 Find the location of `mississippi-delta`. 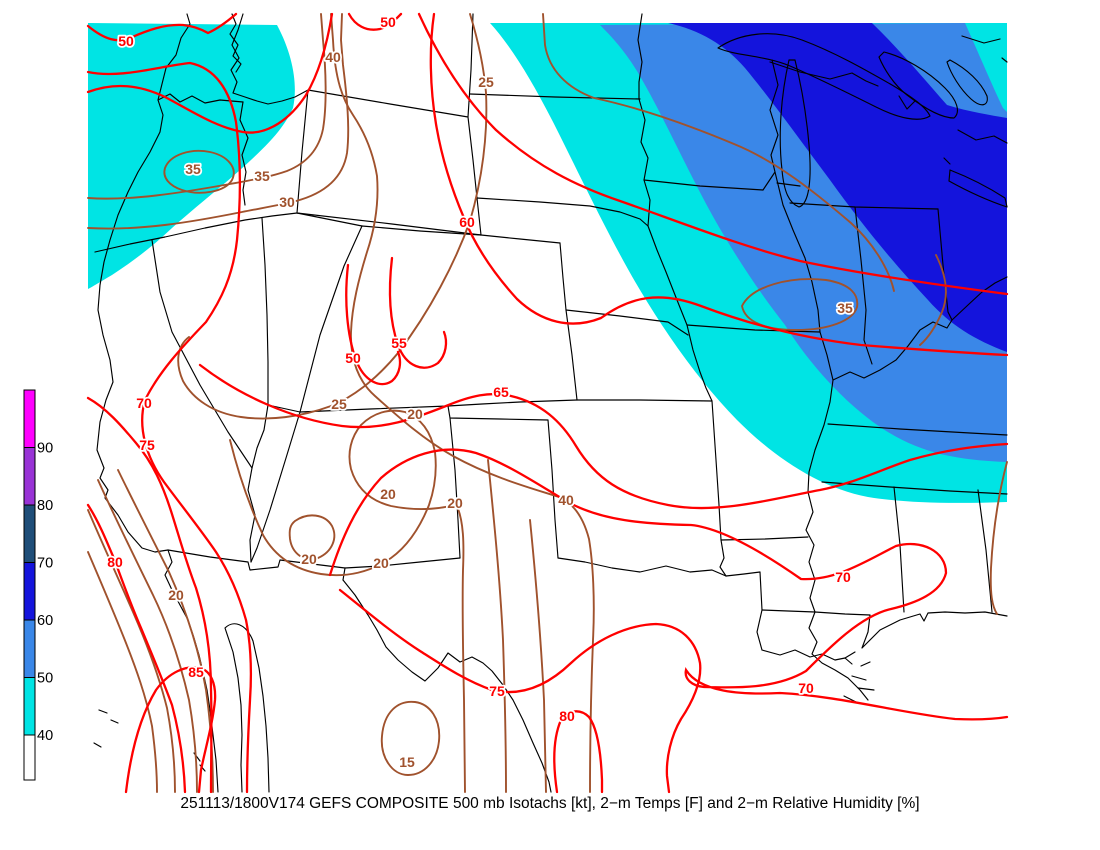

mississippi-delta is located at coordinates (859, 677).